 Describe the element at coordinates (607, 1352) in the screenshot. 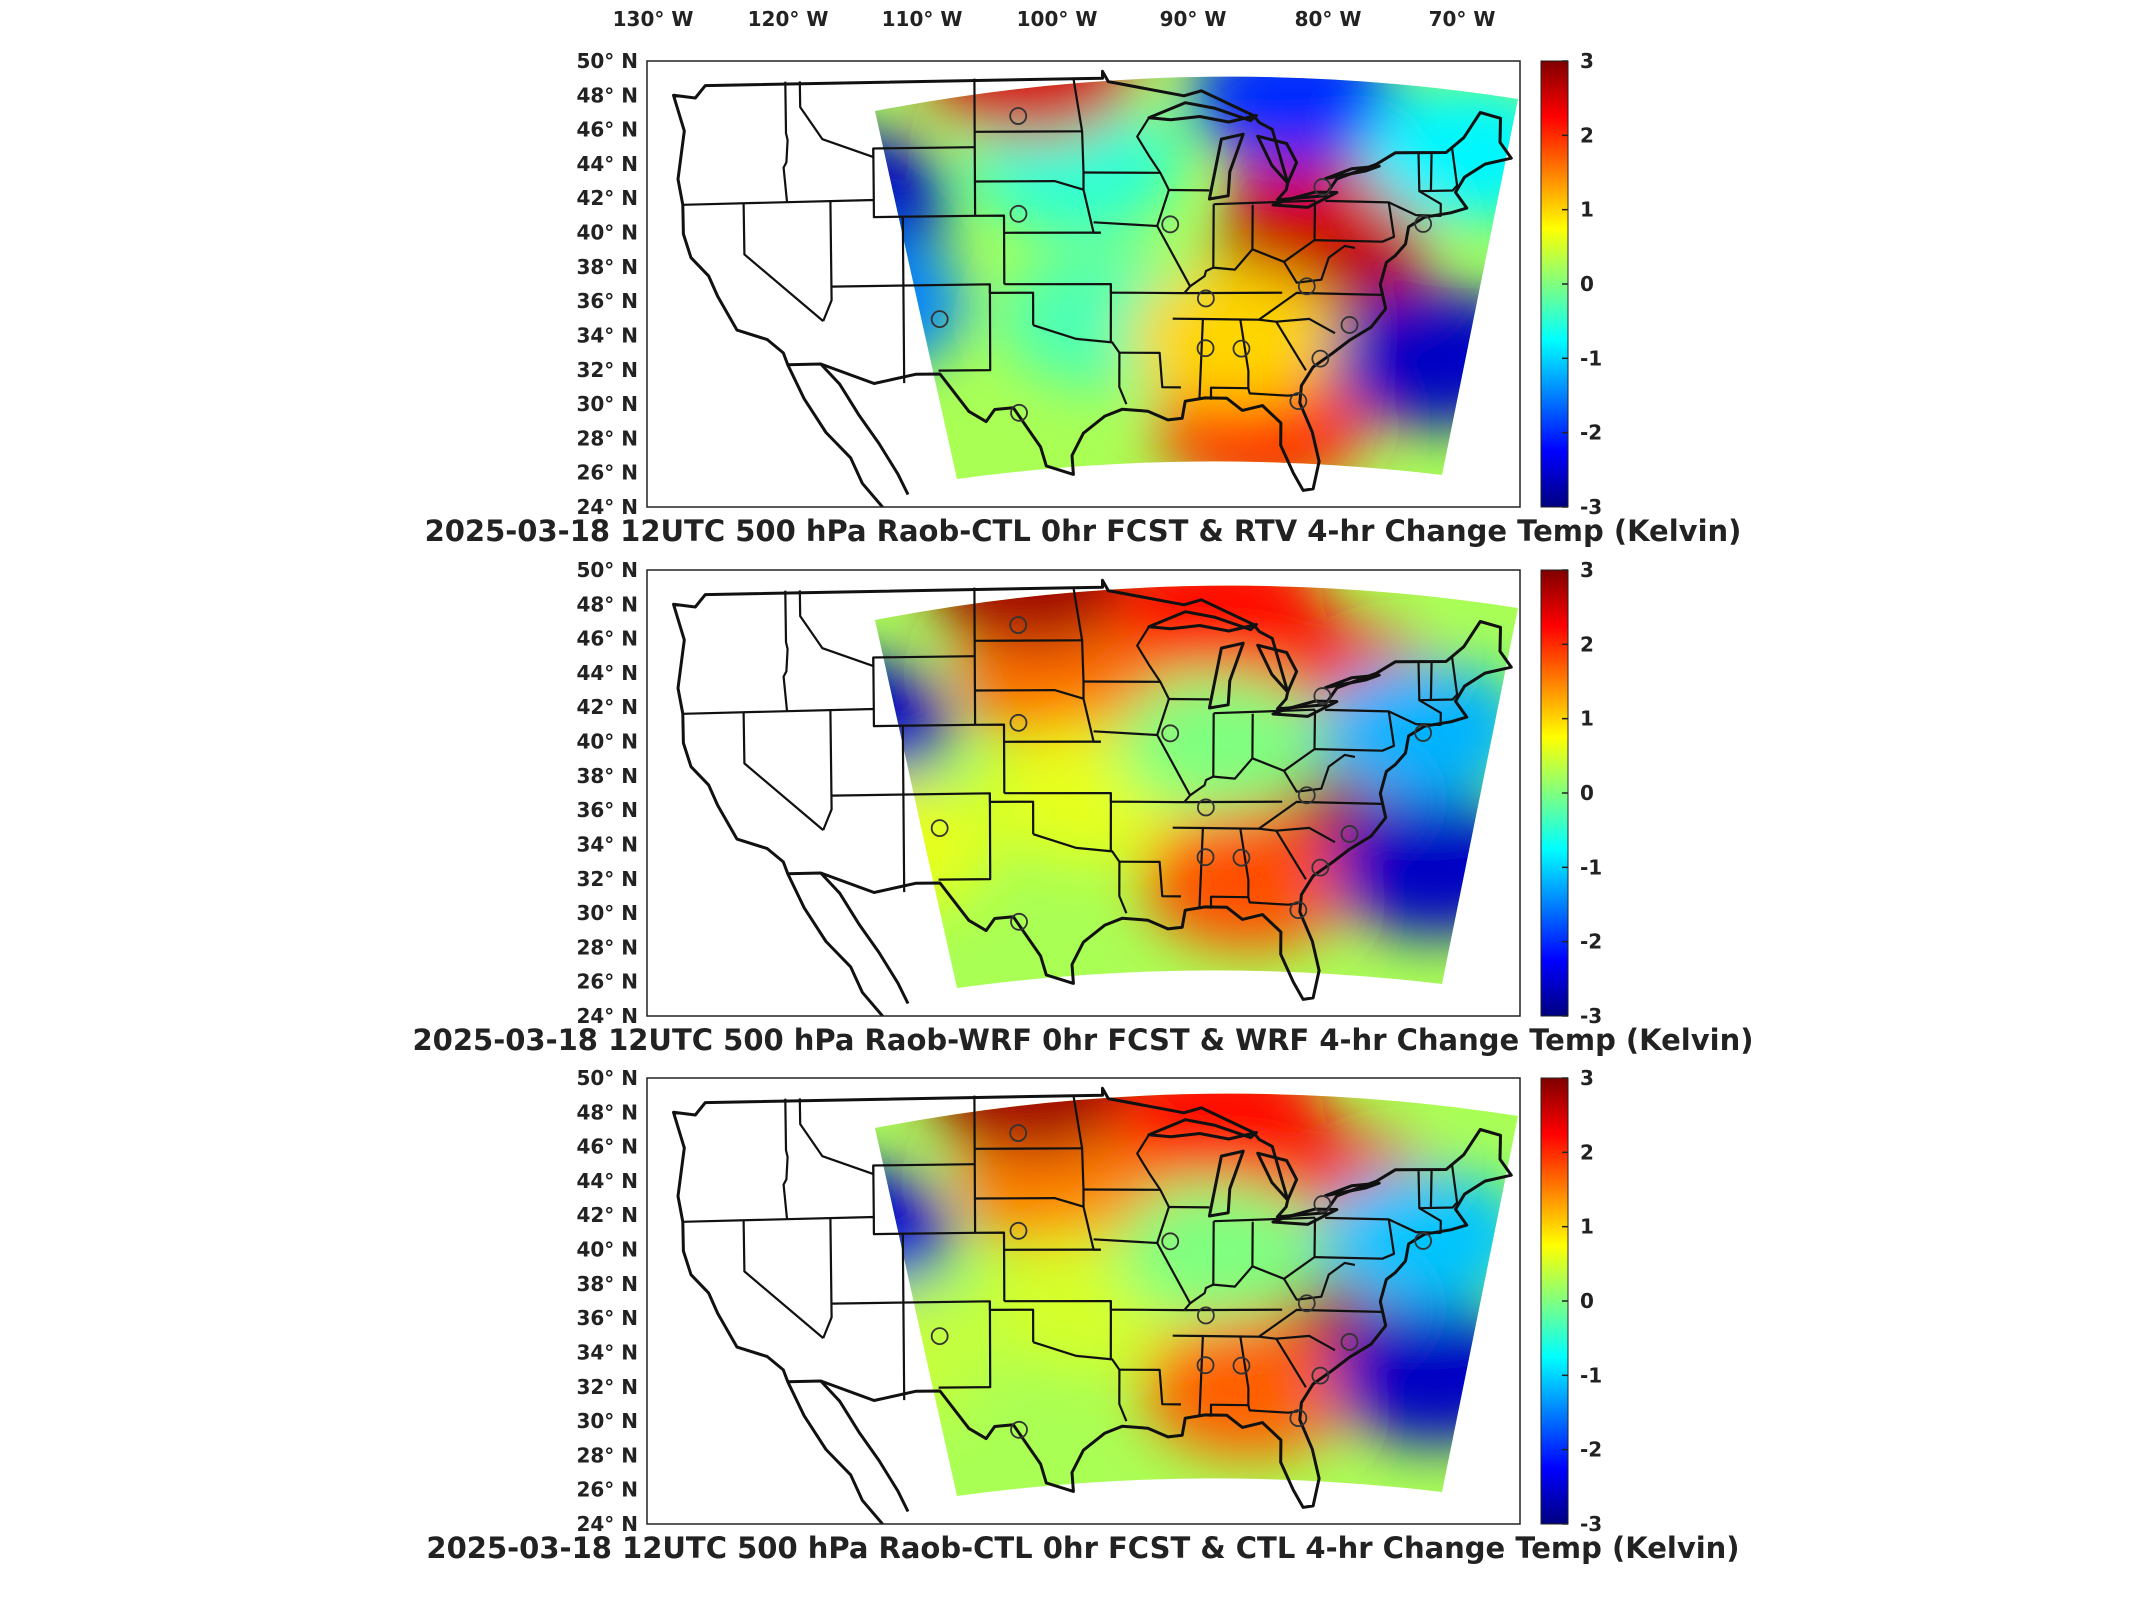

I see `lat-label: 34° N` at that location.